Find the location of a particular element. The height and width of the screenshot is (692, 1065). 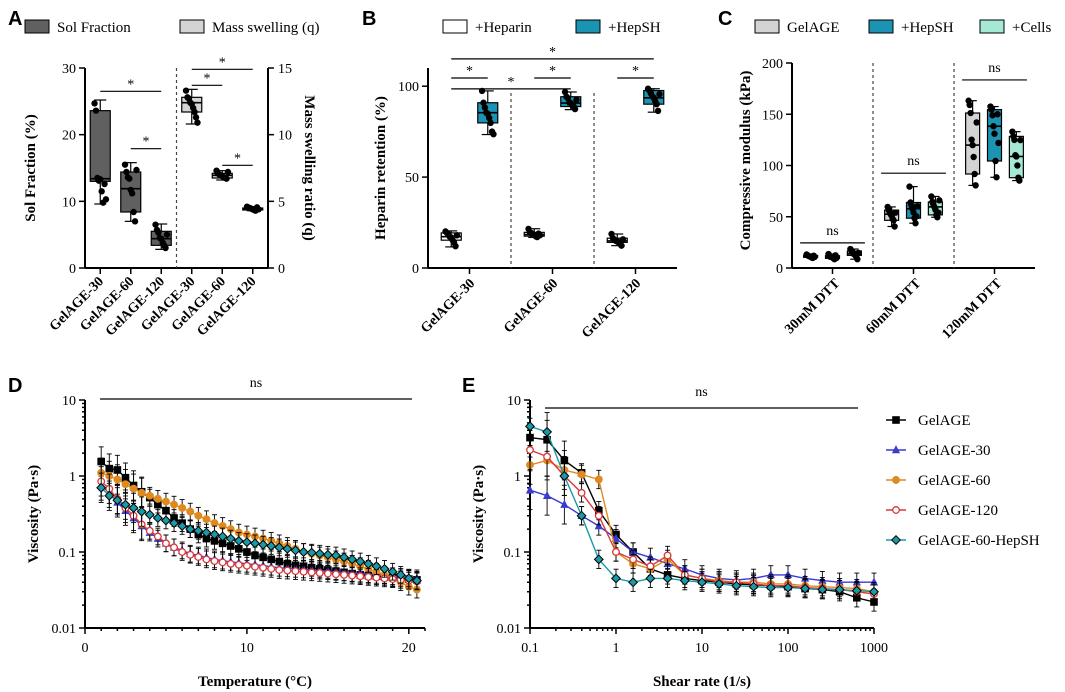

panel-c-x-tick-label: 120mM DTT is located at coordinates (972, 309).